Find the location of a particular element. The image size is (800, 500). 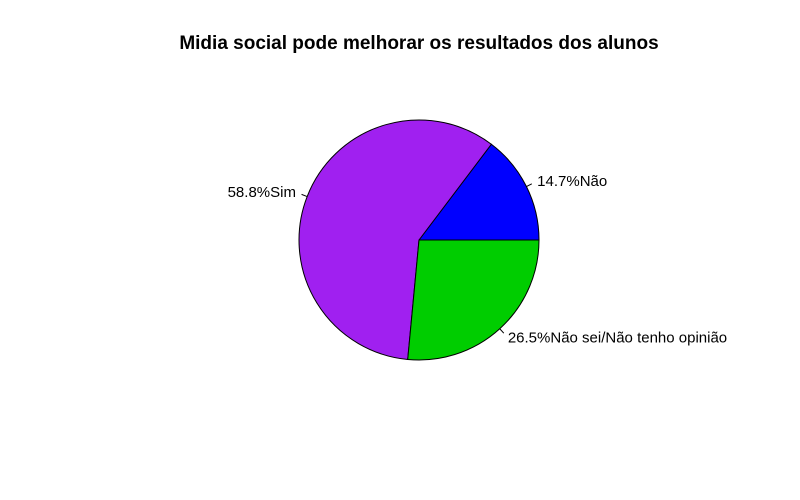

pie-label-0: 14.7%Não is located at coordinates (572, 181).